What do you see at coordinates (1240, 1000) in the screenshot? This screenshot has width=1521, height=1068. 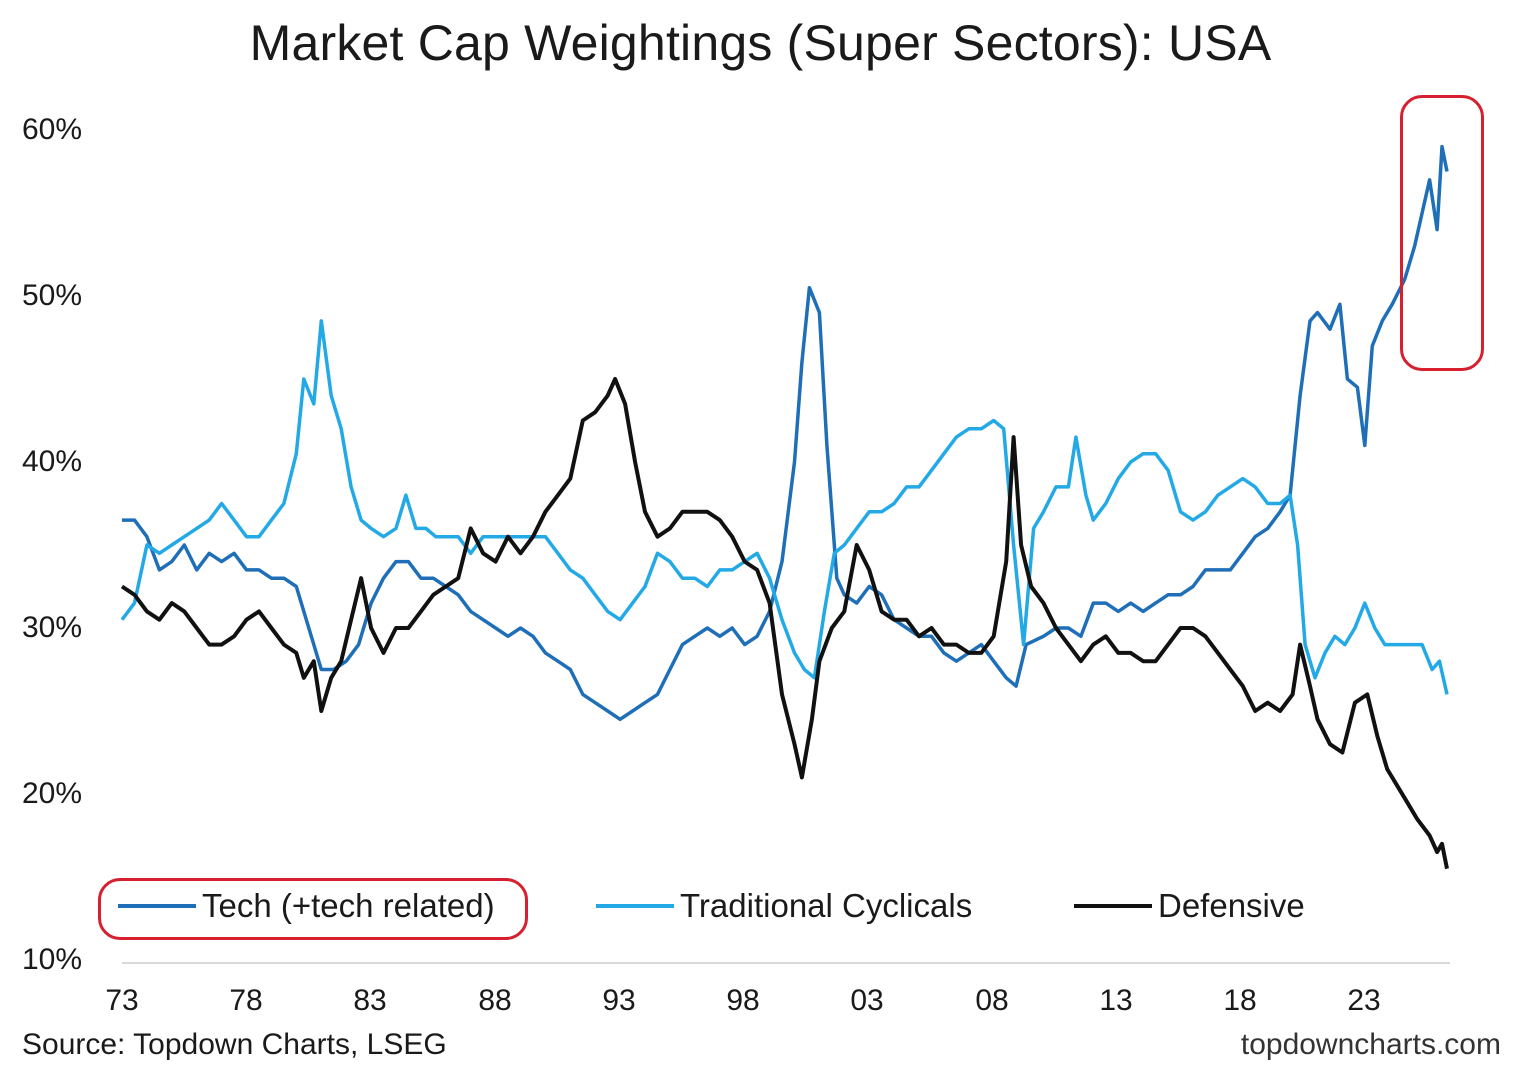 I see `x-tick-label: 18` at bounding box center [1240, 1000].